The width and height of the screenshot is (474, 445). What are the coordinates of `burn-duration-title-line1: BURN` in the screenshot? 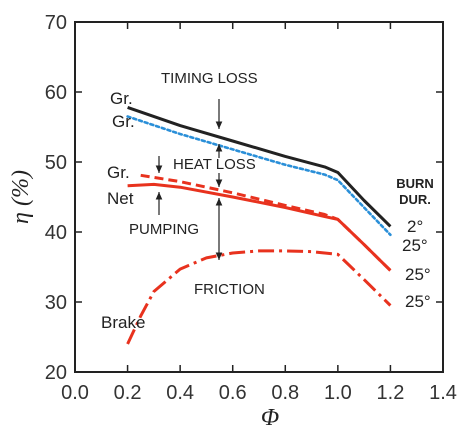 It's located at (415, 183).